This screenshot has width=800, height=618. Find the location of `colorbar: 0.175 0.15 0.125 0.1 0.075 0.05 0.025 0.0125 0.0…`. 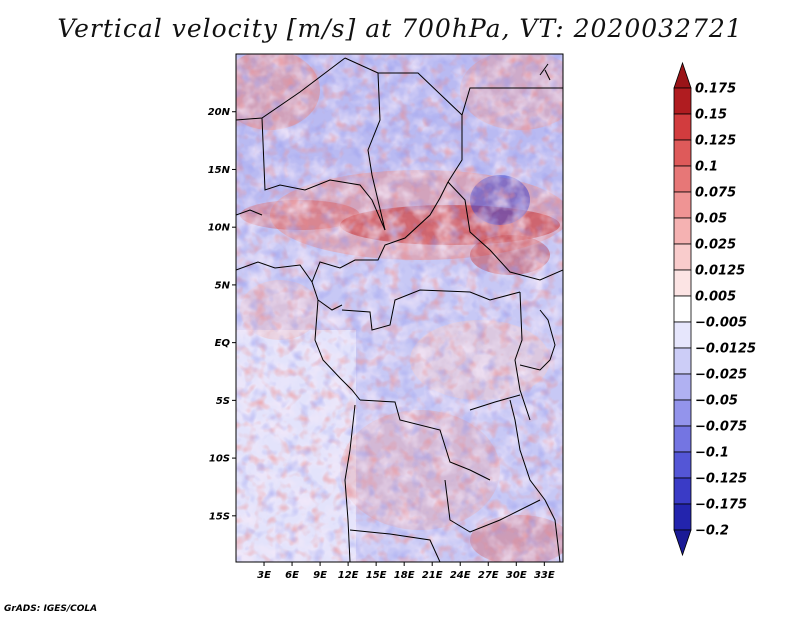

colorbar: 0.175 0.15 0.125 0.1 0.075 0.05 0.025 0.0125 0.0… is located at coordinates (714, 309).